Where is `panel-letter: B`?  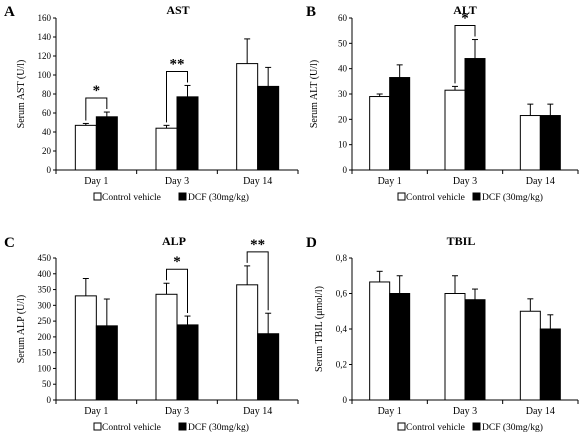 panel-letter: B is located at coordinates (311, 12).